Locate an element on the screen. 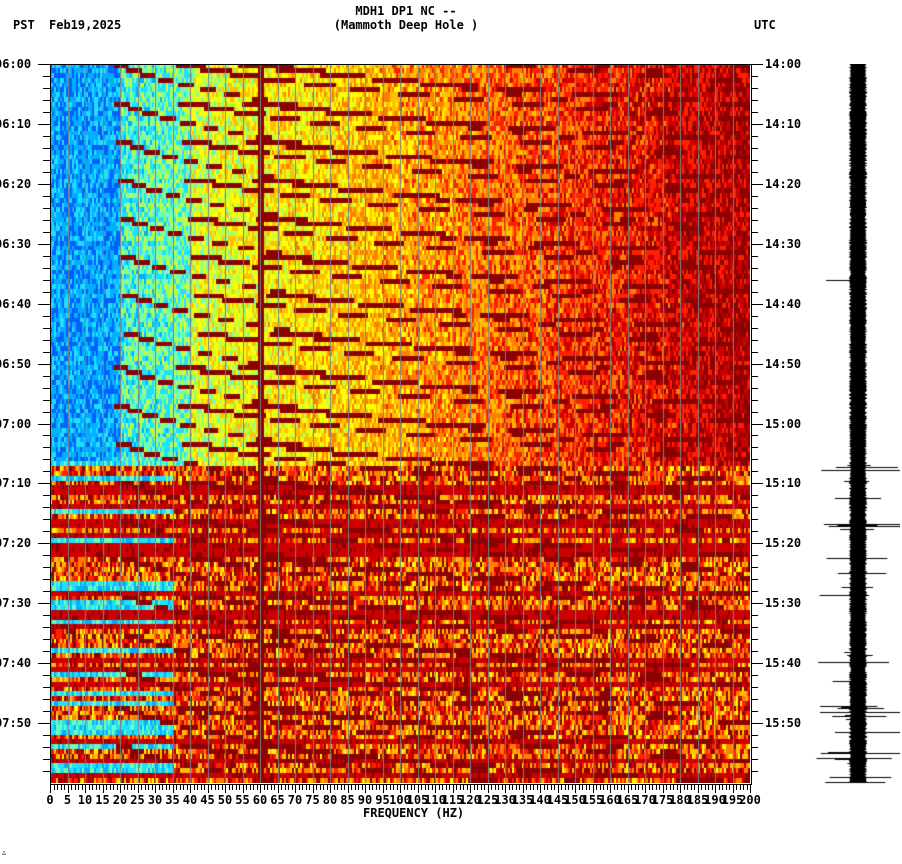 This screenshot has width=902, height=864. x-tick-label: 125 is located at coordinates (487, 800).